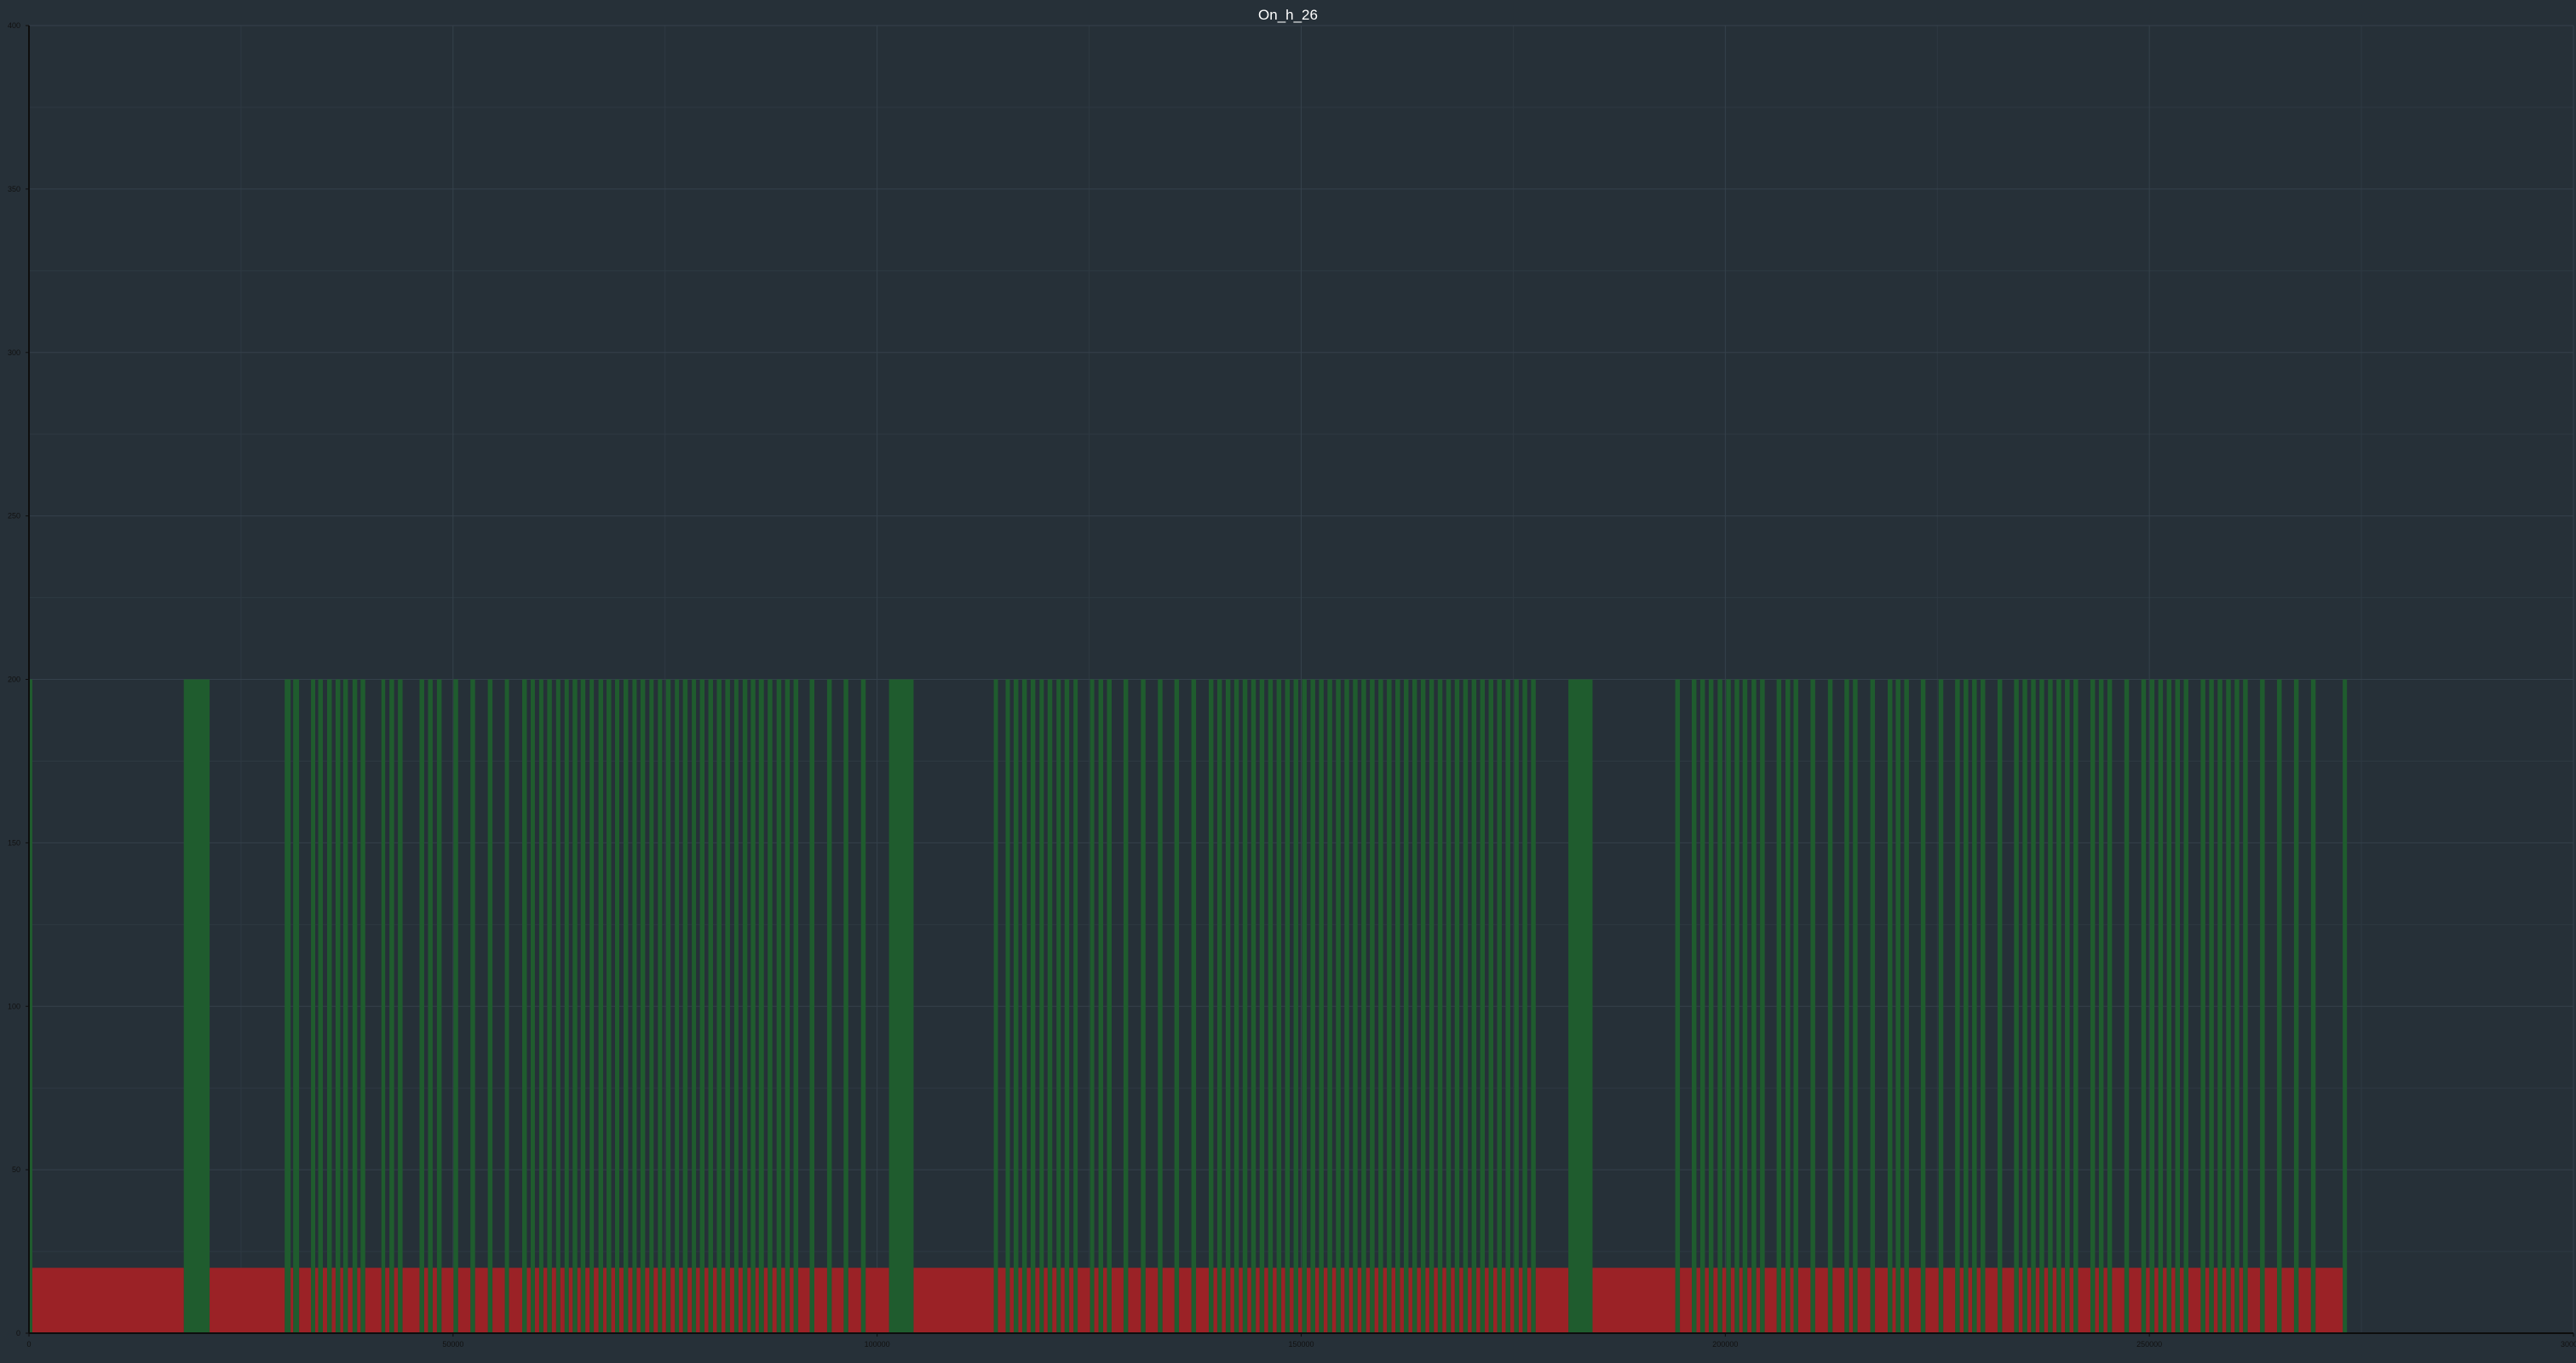 The width and height of the screenshot is (2576, 1363). I want to click on x-tick-label: 50000, so click(453, 1345).